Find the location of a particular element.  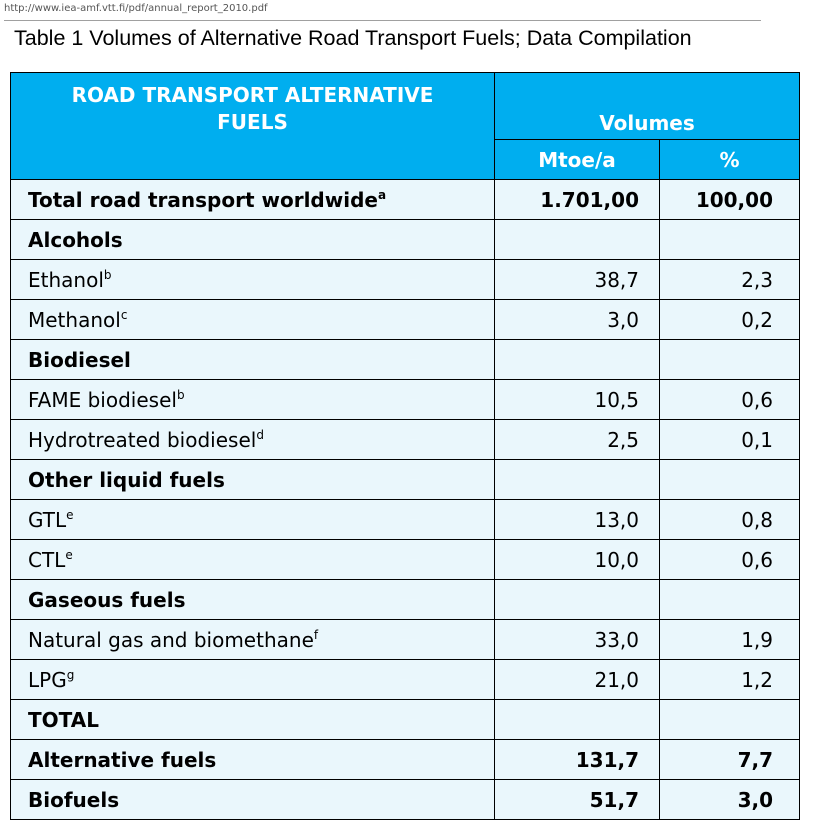

footnote-marker: g is located at coordinates (70, 674).